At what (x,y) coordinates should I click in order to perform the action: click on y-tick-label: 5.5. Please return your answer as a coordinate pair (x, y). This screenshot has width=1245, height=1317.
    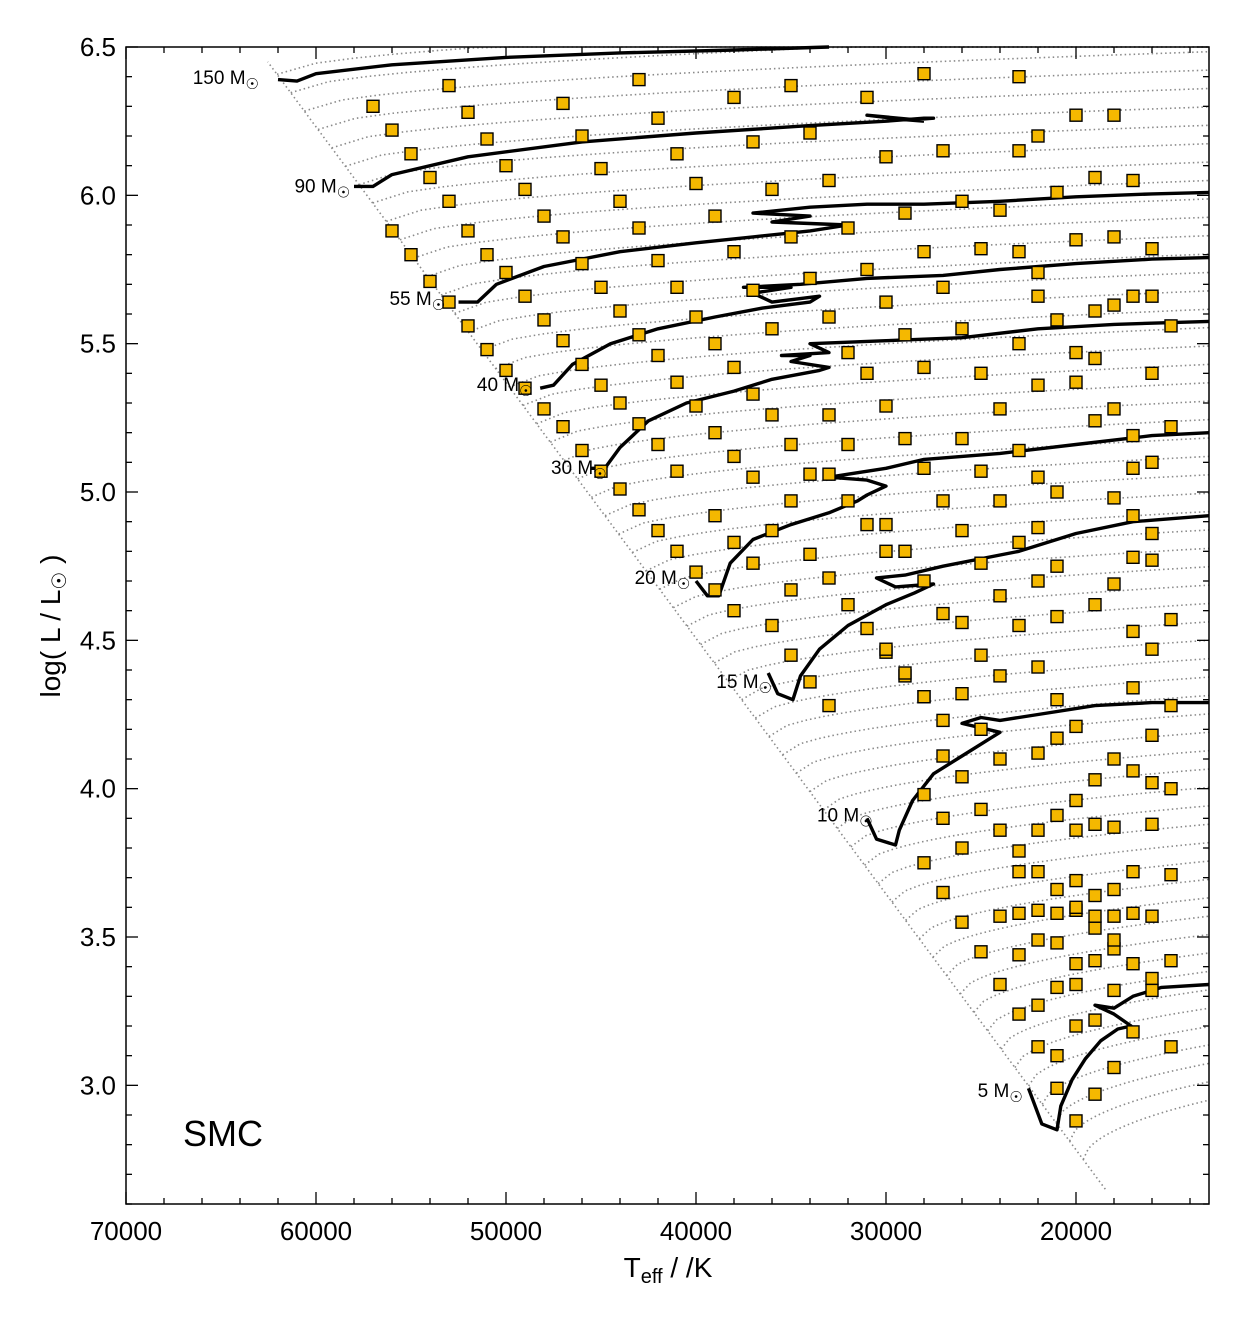
    Looking at the image, I should click on (98, 344).